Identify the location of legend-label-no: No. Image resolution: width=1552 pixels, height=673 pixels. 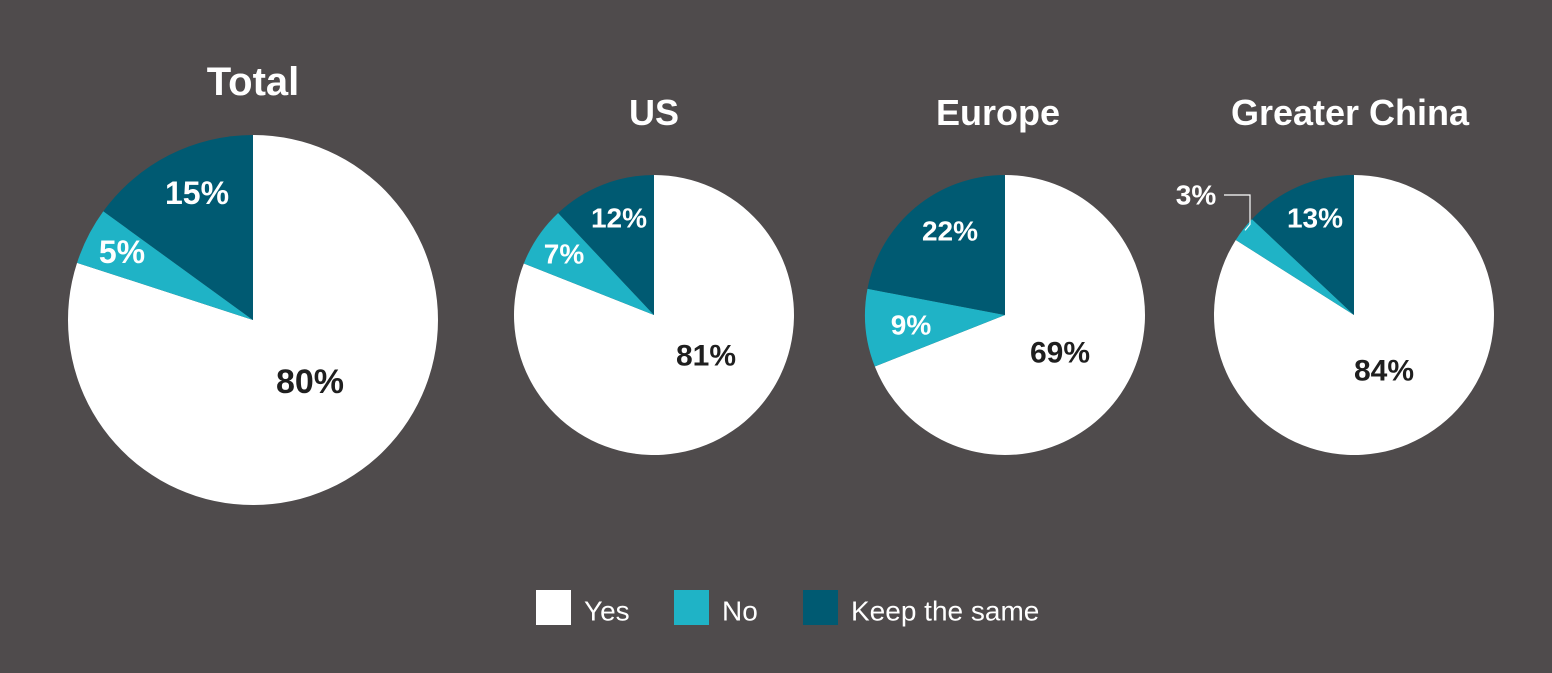
(740, 611).